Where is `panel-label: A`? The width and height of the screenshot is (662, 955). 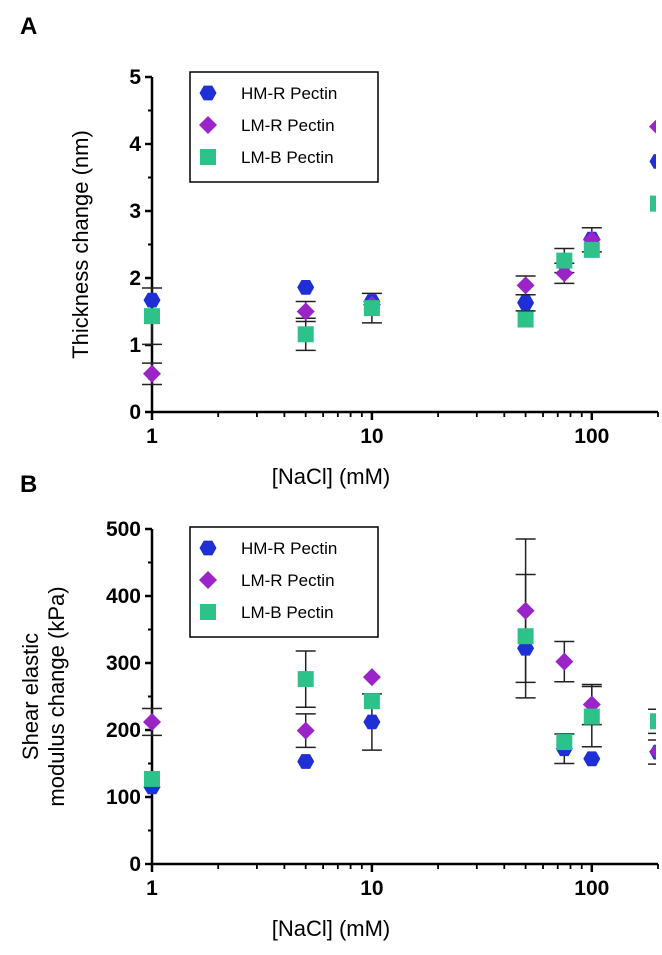
panel-label: A is located at coordinates (28, 26).